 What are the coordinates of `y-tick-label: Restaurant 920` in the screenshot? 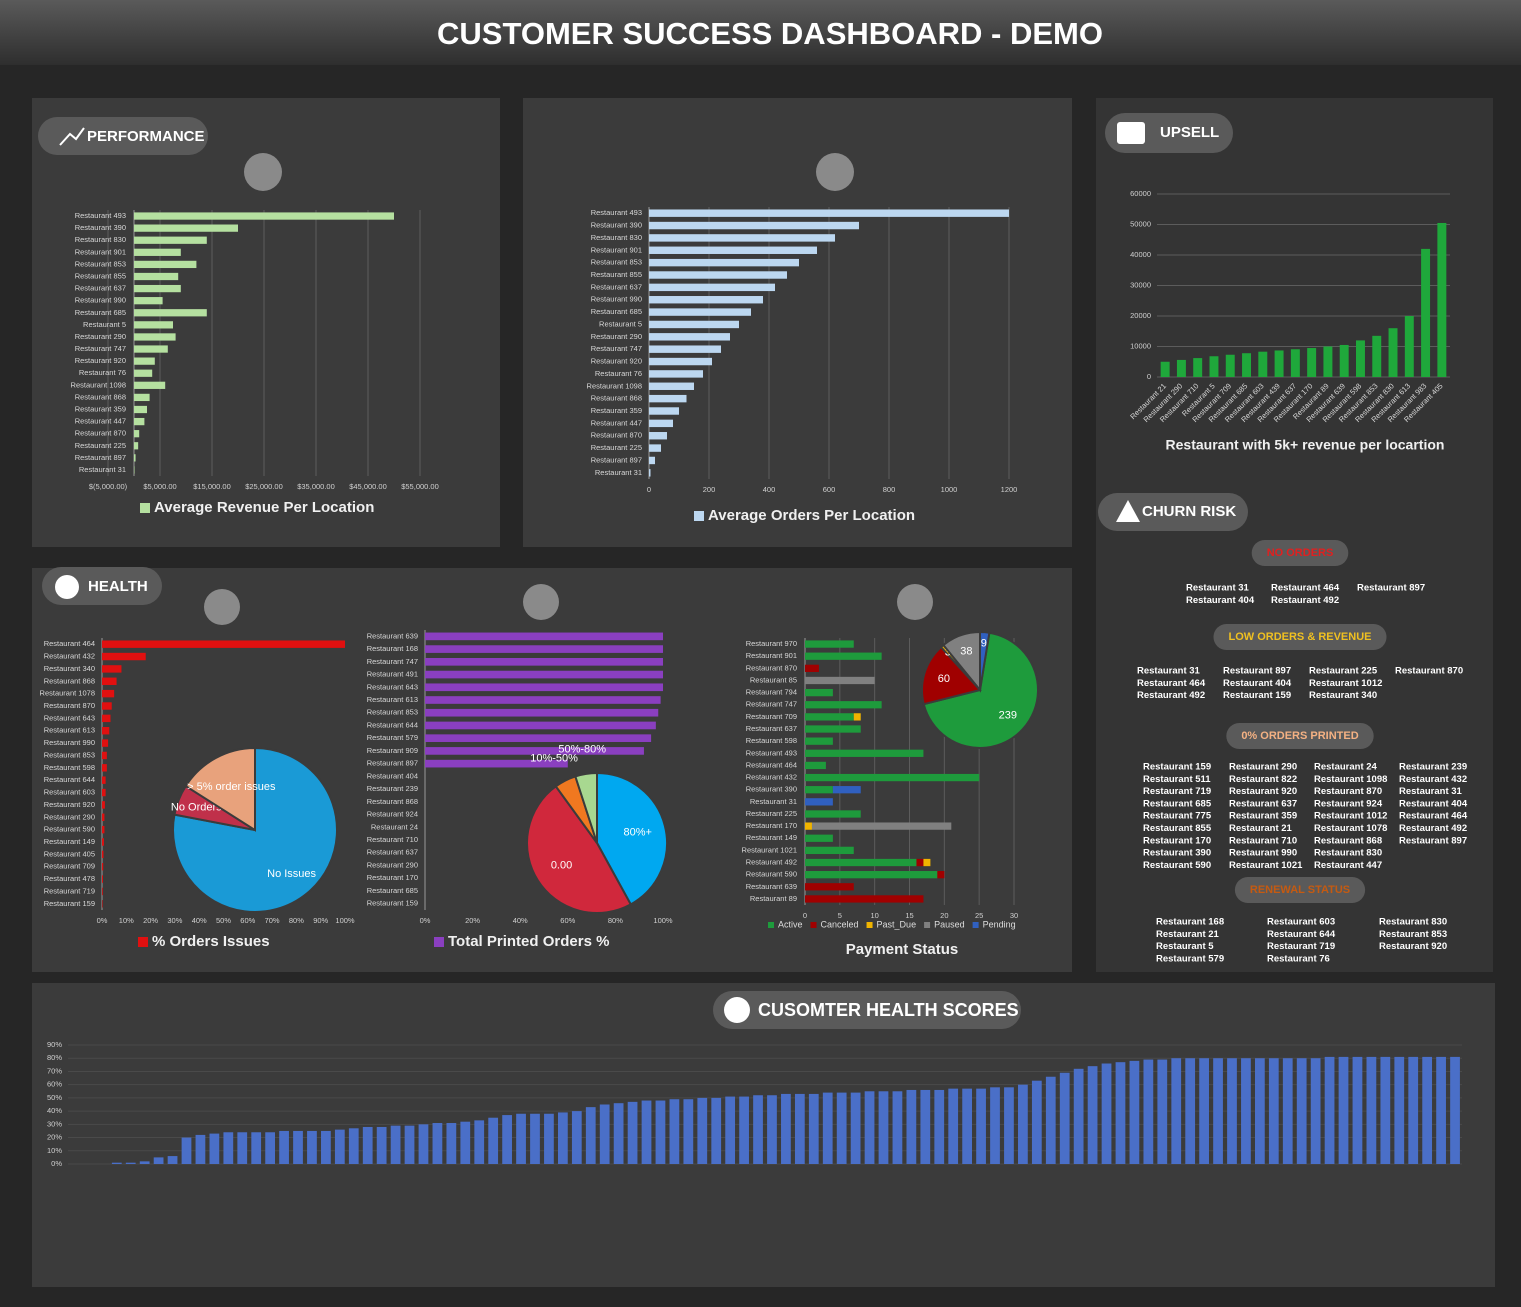 It's located at (69, 804).